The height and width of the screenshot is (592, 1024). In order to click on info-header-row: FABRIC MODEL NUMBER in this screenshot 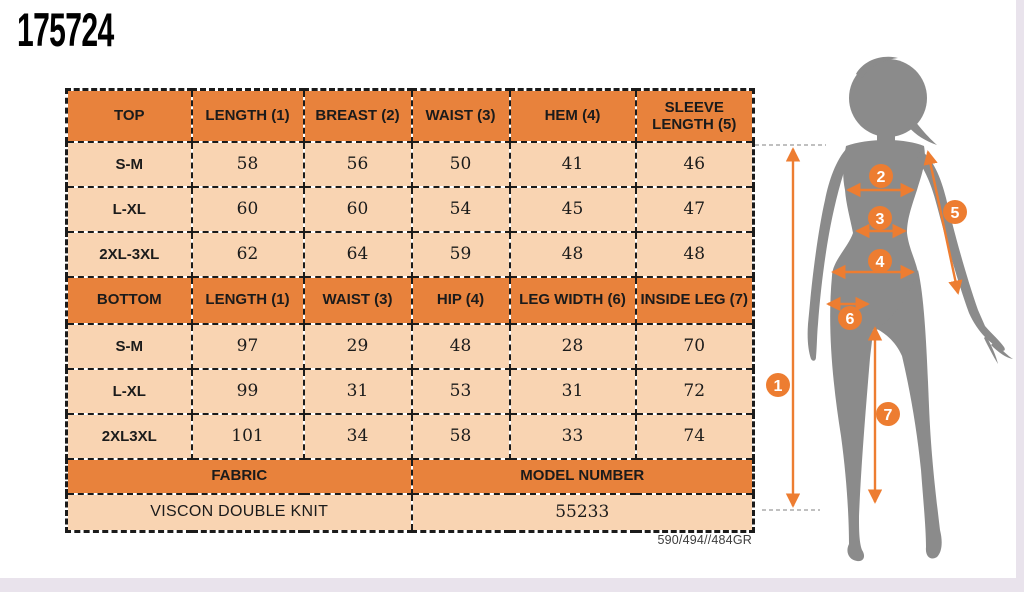, I will do `click(410, 476)`.